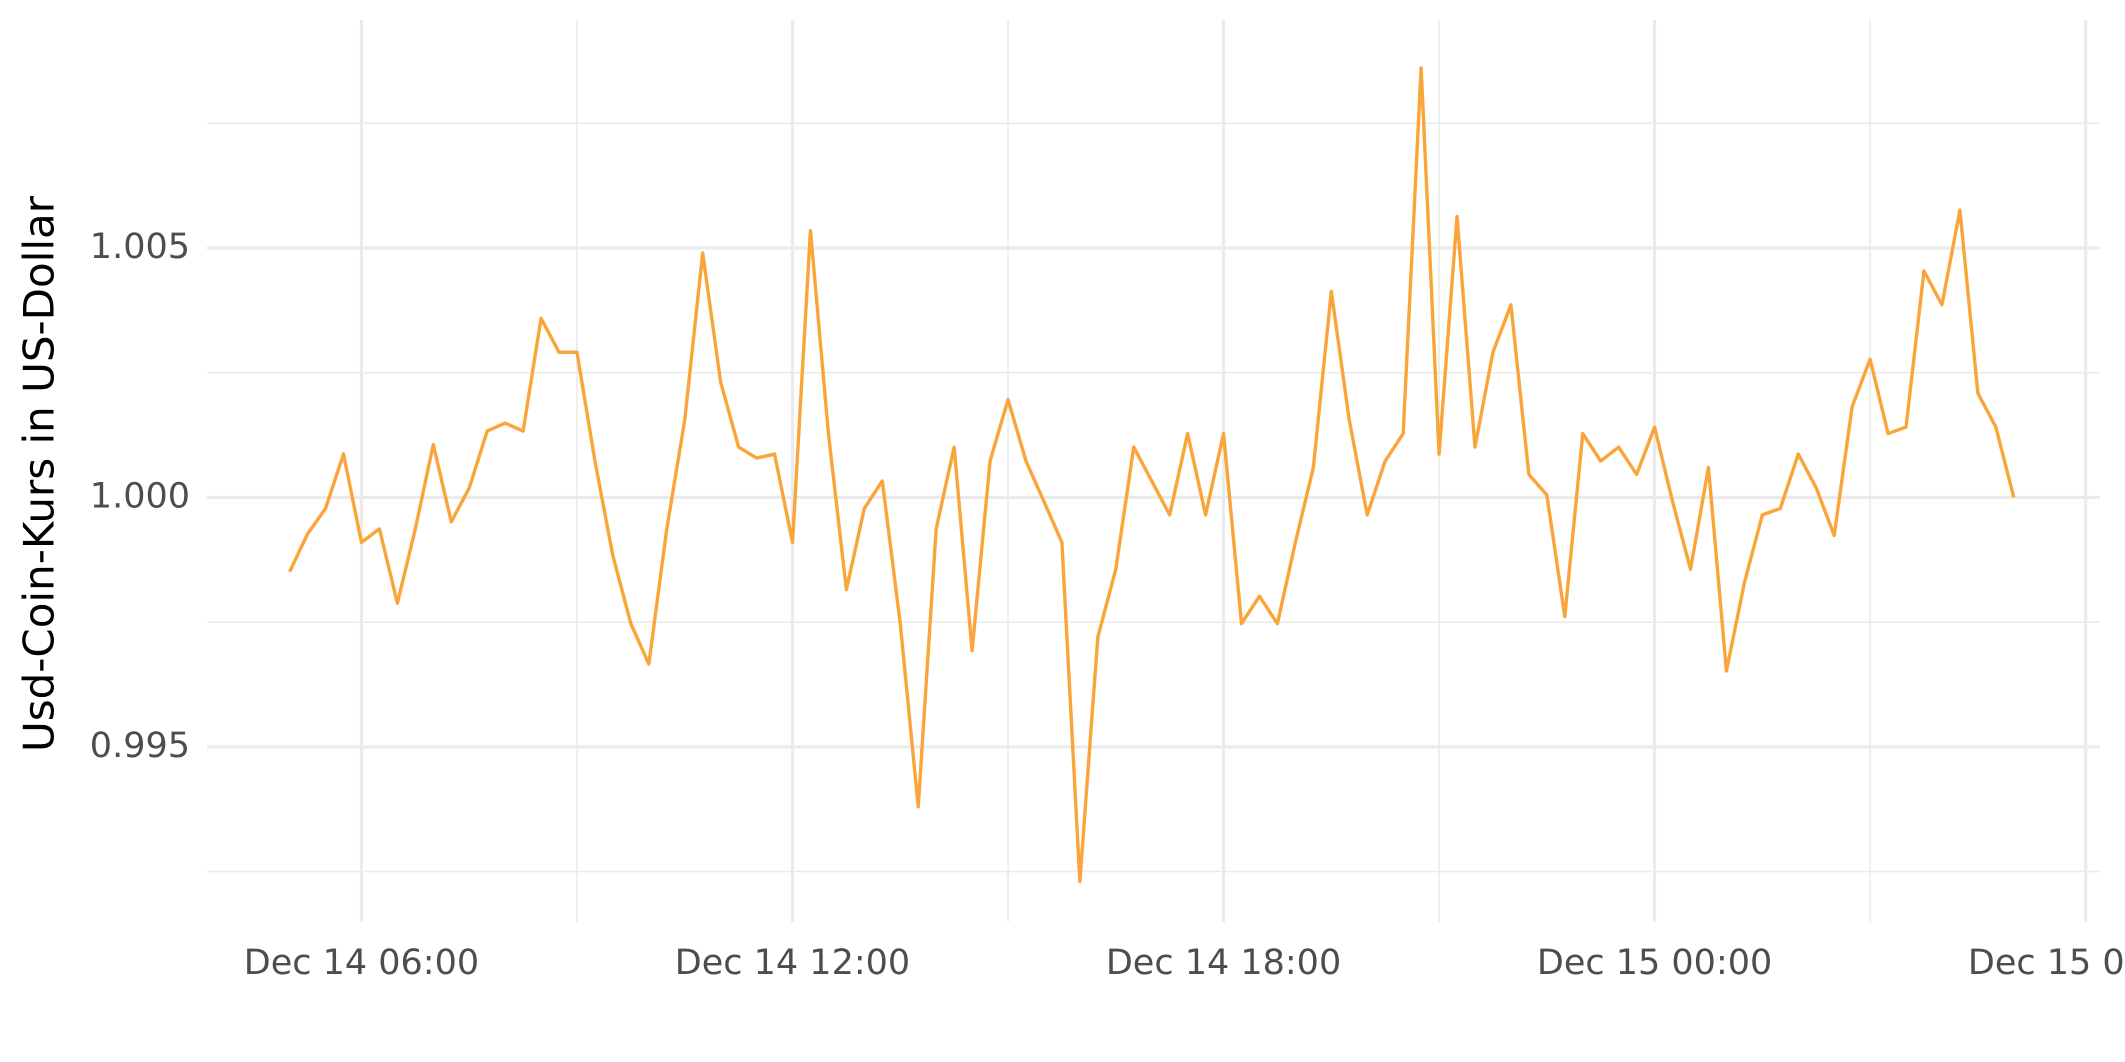  Describe the element at coordinates (140, 746) in the screenshot. I see `y-tick-label: 0.995` at that location.